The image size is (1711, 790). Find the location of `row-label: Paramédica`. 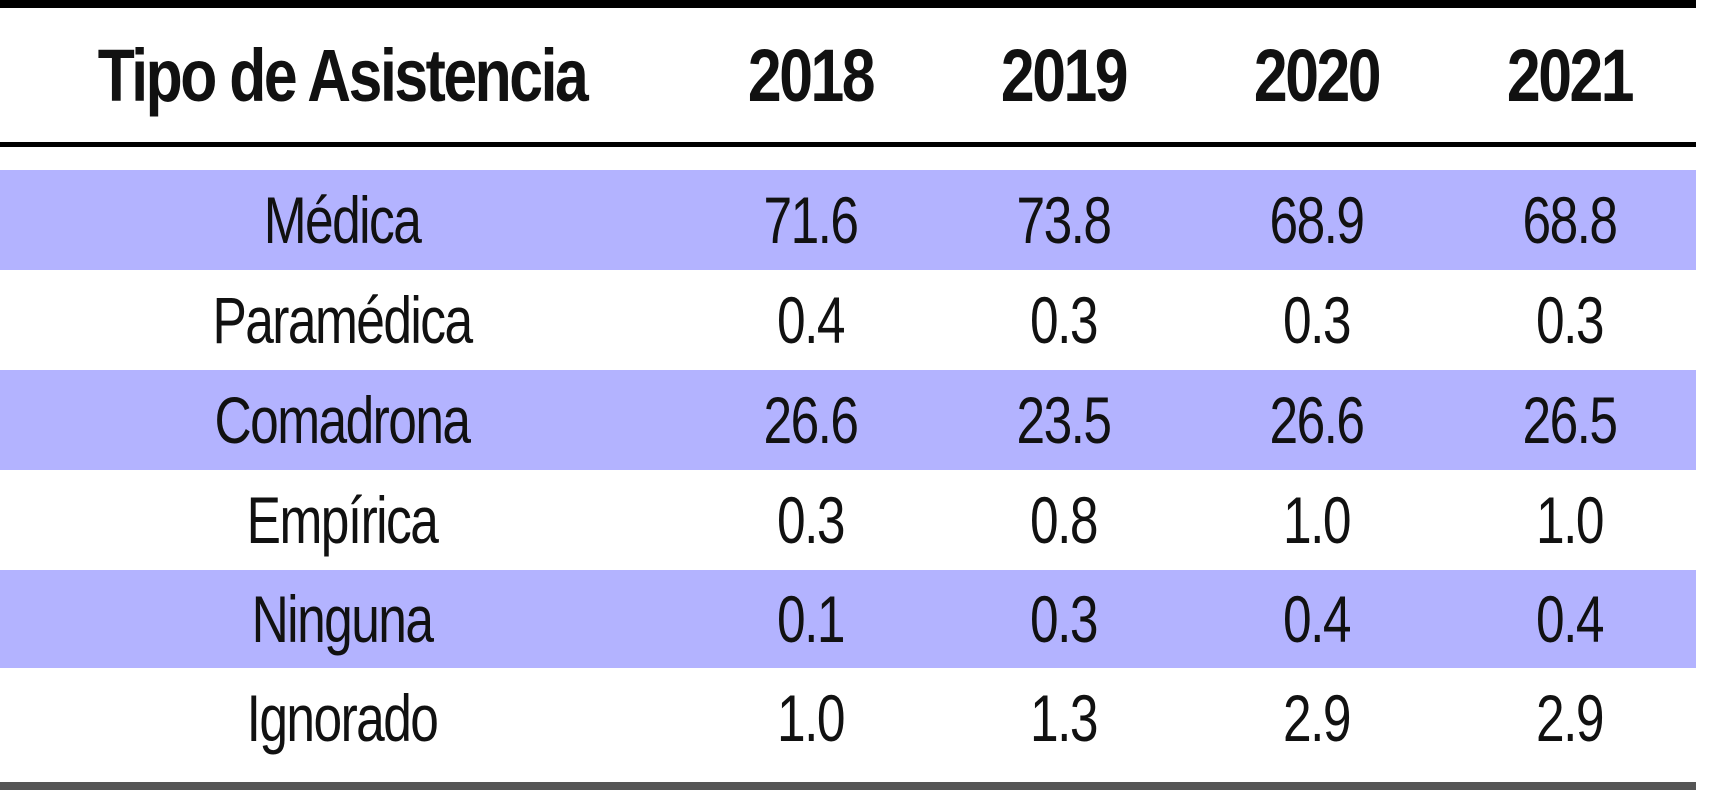

row-label: Paramédica is located at coordinates (342, 320).